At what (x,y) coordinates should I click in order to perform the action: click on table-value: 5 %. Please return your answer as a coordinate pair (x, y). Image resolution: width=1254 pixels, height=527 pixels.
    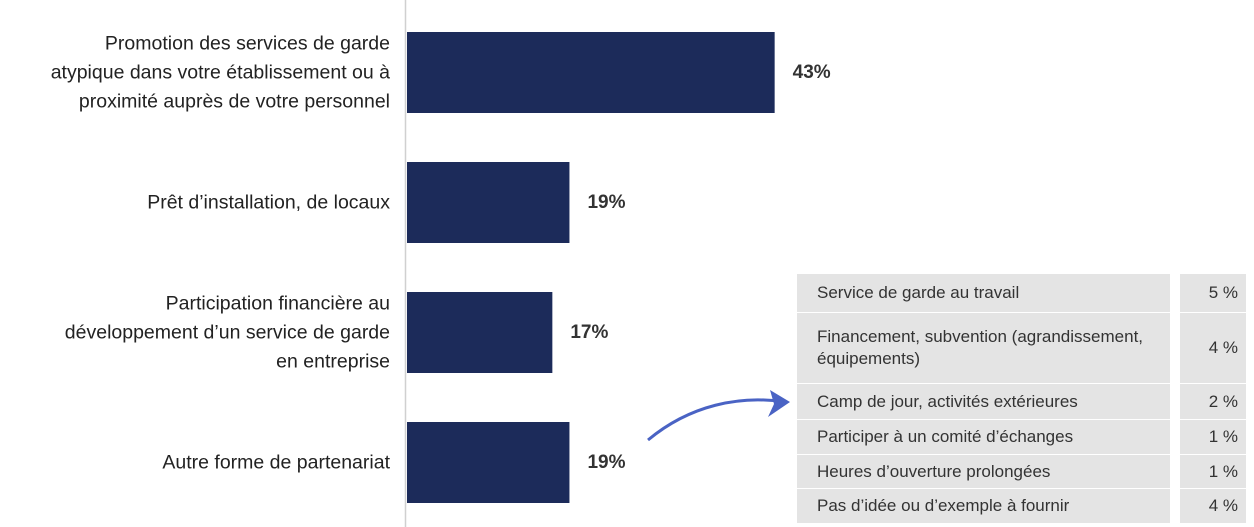
    Looking at the image, I should click on (1213, 293).